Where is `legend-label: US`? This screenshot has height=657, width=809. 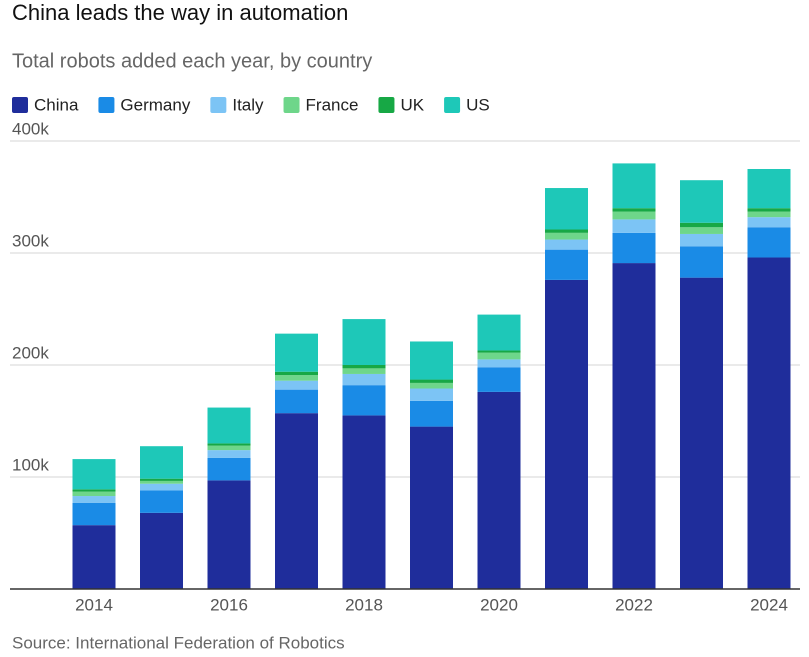 legend-label: US is located at coordinates (478, 104).